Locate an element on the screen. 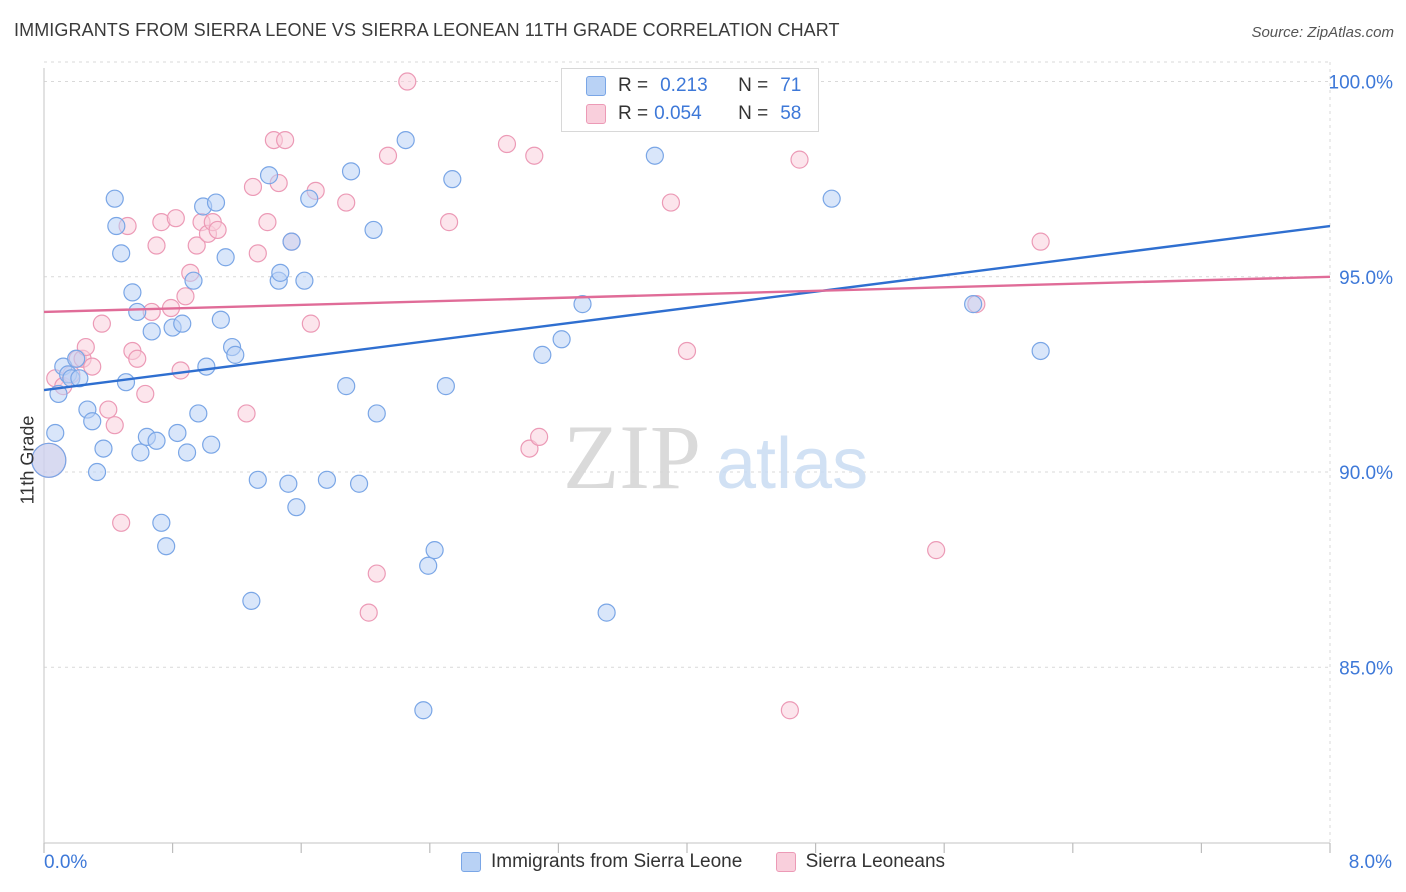 This screenshot has height=892, width=1406. y-tick-label: 85.0% is located at coordinates (1366, 668).